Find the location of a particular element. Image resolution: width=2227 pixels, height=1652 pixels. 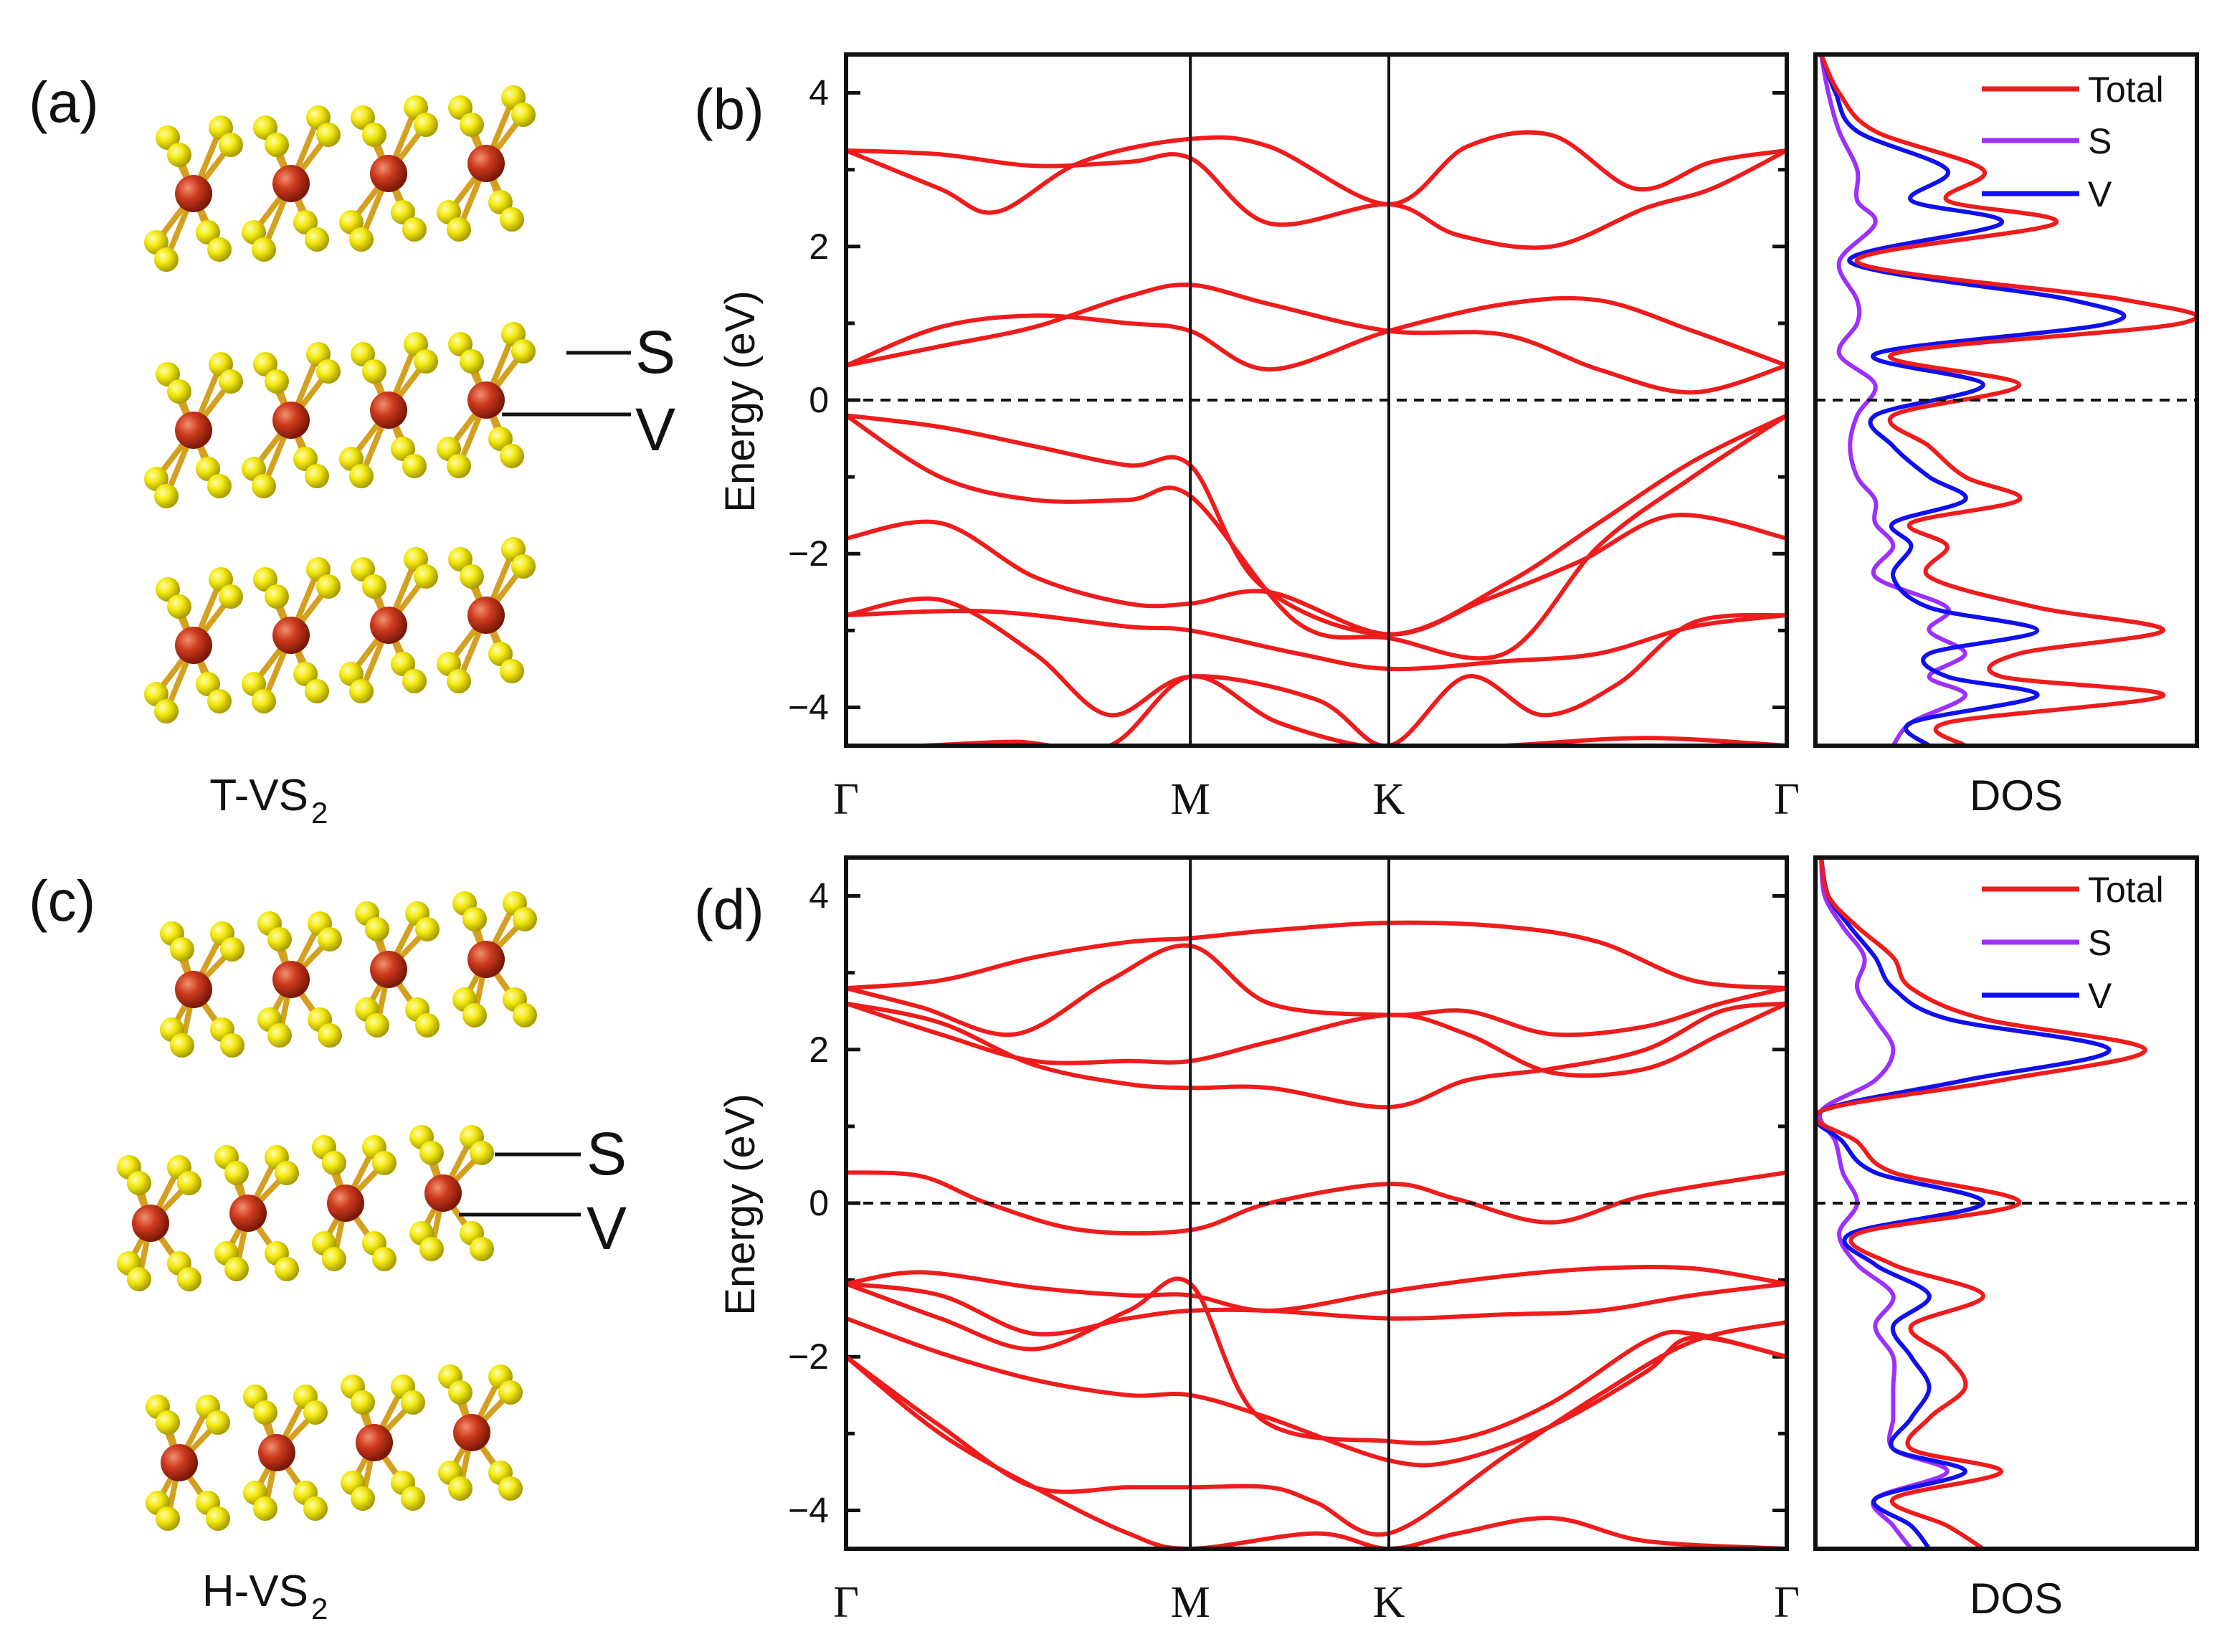

dos-legend: Total S V is located at coordinates (2073, 142).